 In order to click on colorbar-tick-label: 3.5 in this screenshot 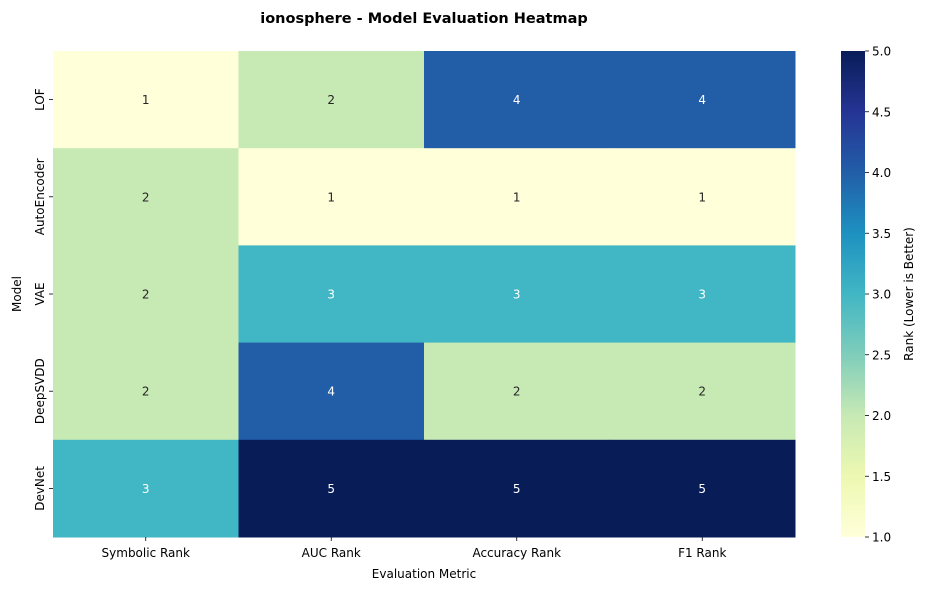, I will do `click(881, 234)`.